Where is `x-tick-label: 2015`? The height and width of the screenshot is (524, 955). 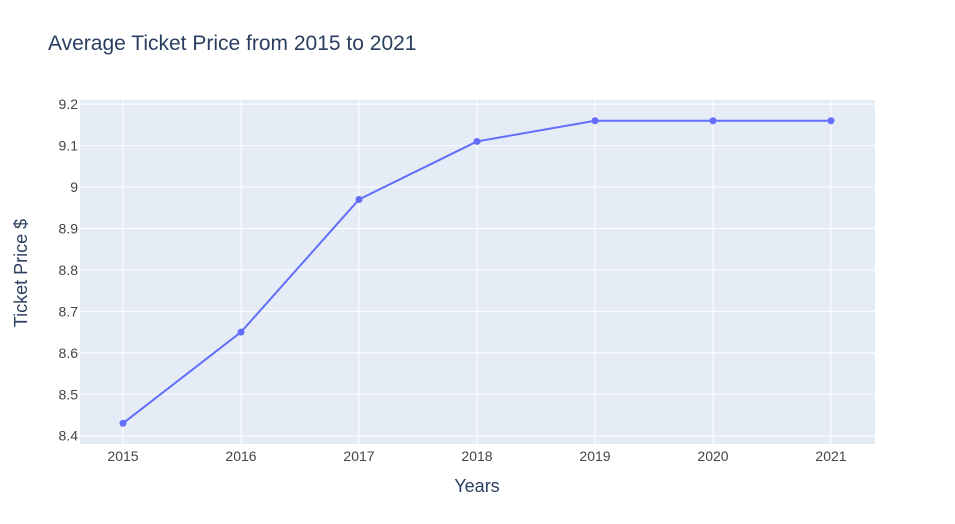
x-tick-label: 2015 is located at coordinates (122, 456).